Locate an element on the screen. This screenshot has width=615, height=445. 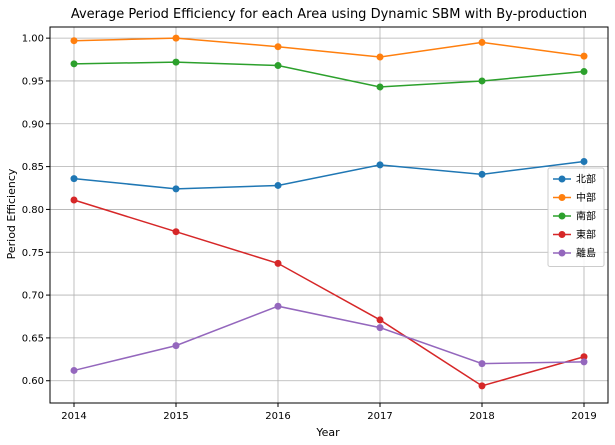
legend-entry: 南部 is located at coordinates (574, 216).